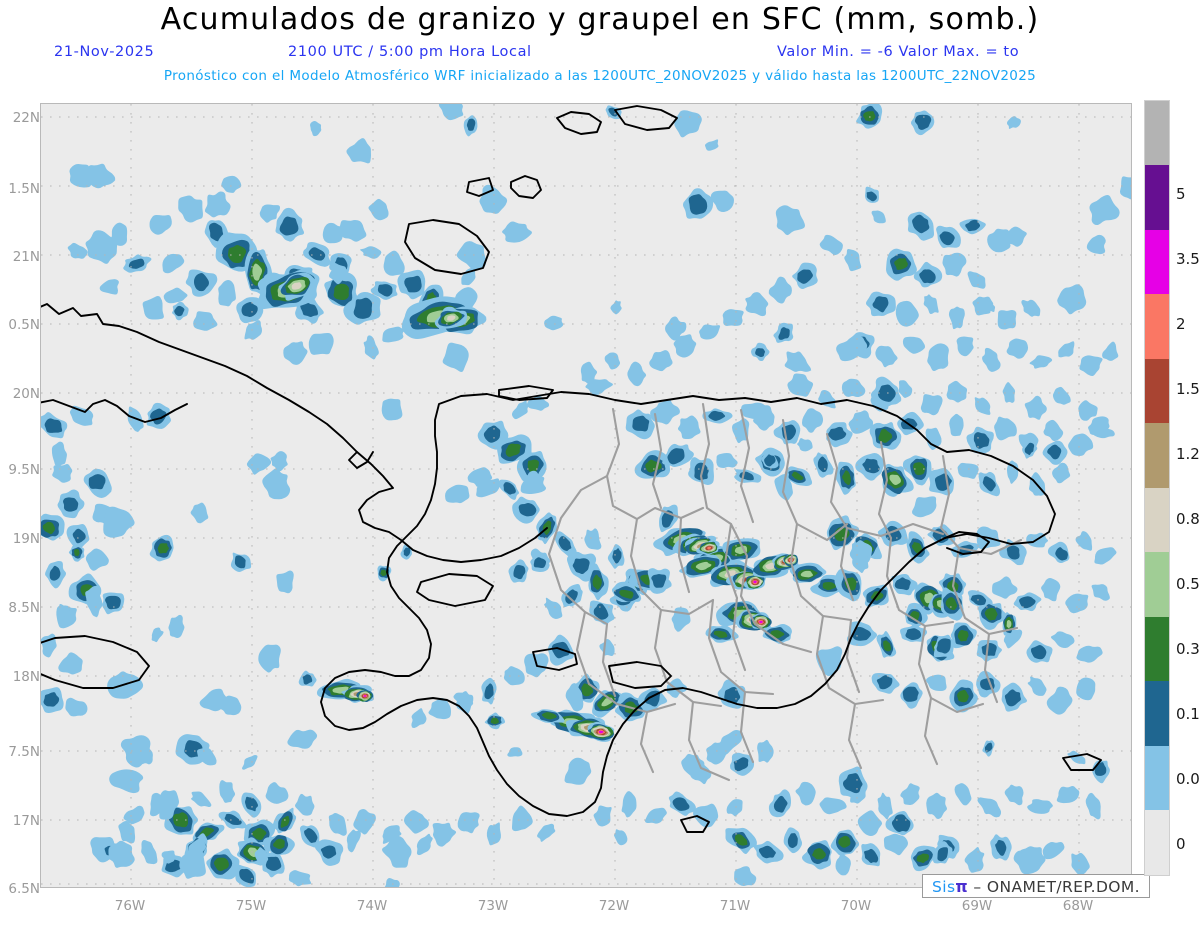 The height and width of the screenshot is (927, 1200). I want to click on ytick-label-20p5n: 0.5N, so click(24, 325).